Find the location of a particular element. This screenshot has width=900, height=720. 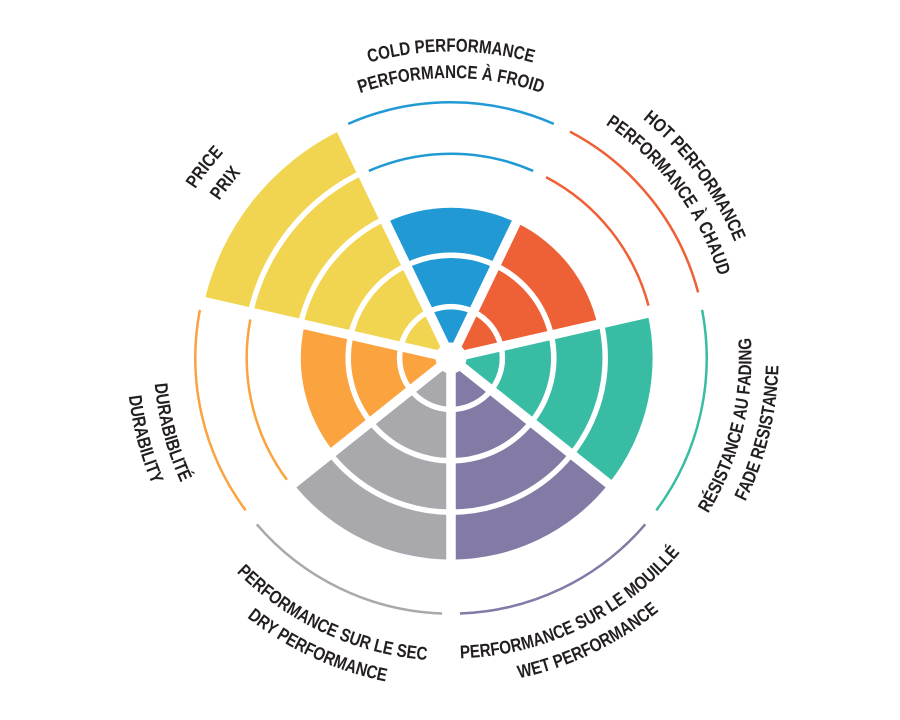

svg-text: À is located at coordinates (488, 74).